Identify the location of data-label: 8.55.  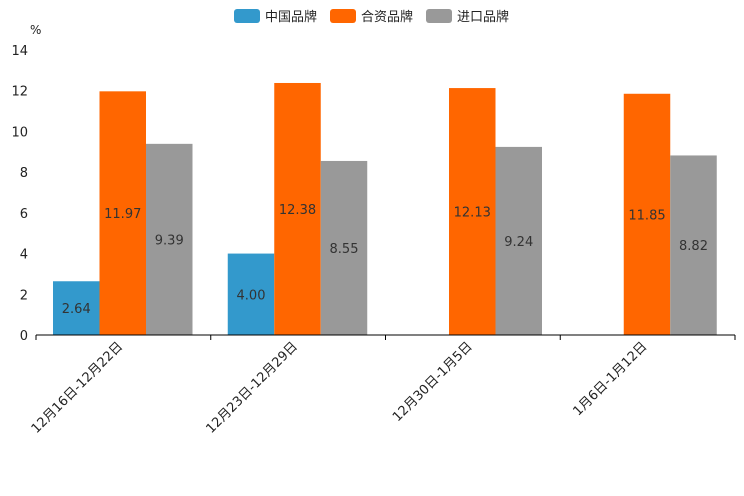
(344, 249).